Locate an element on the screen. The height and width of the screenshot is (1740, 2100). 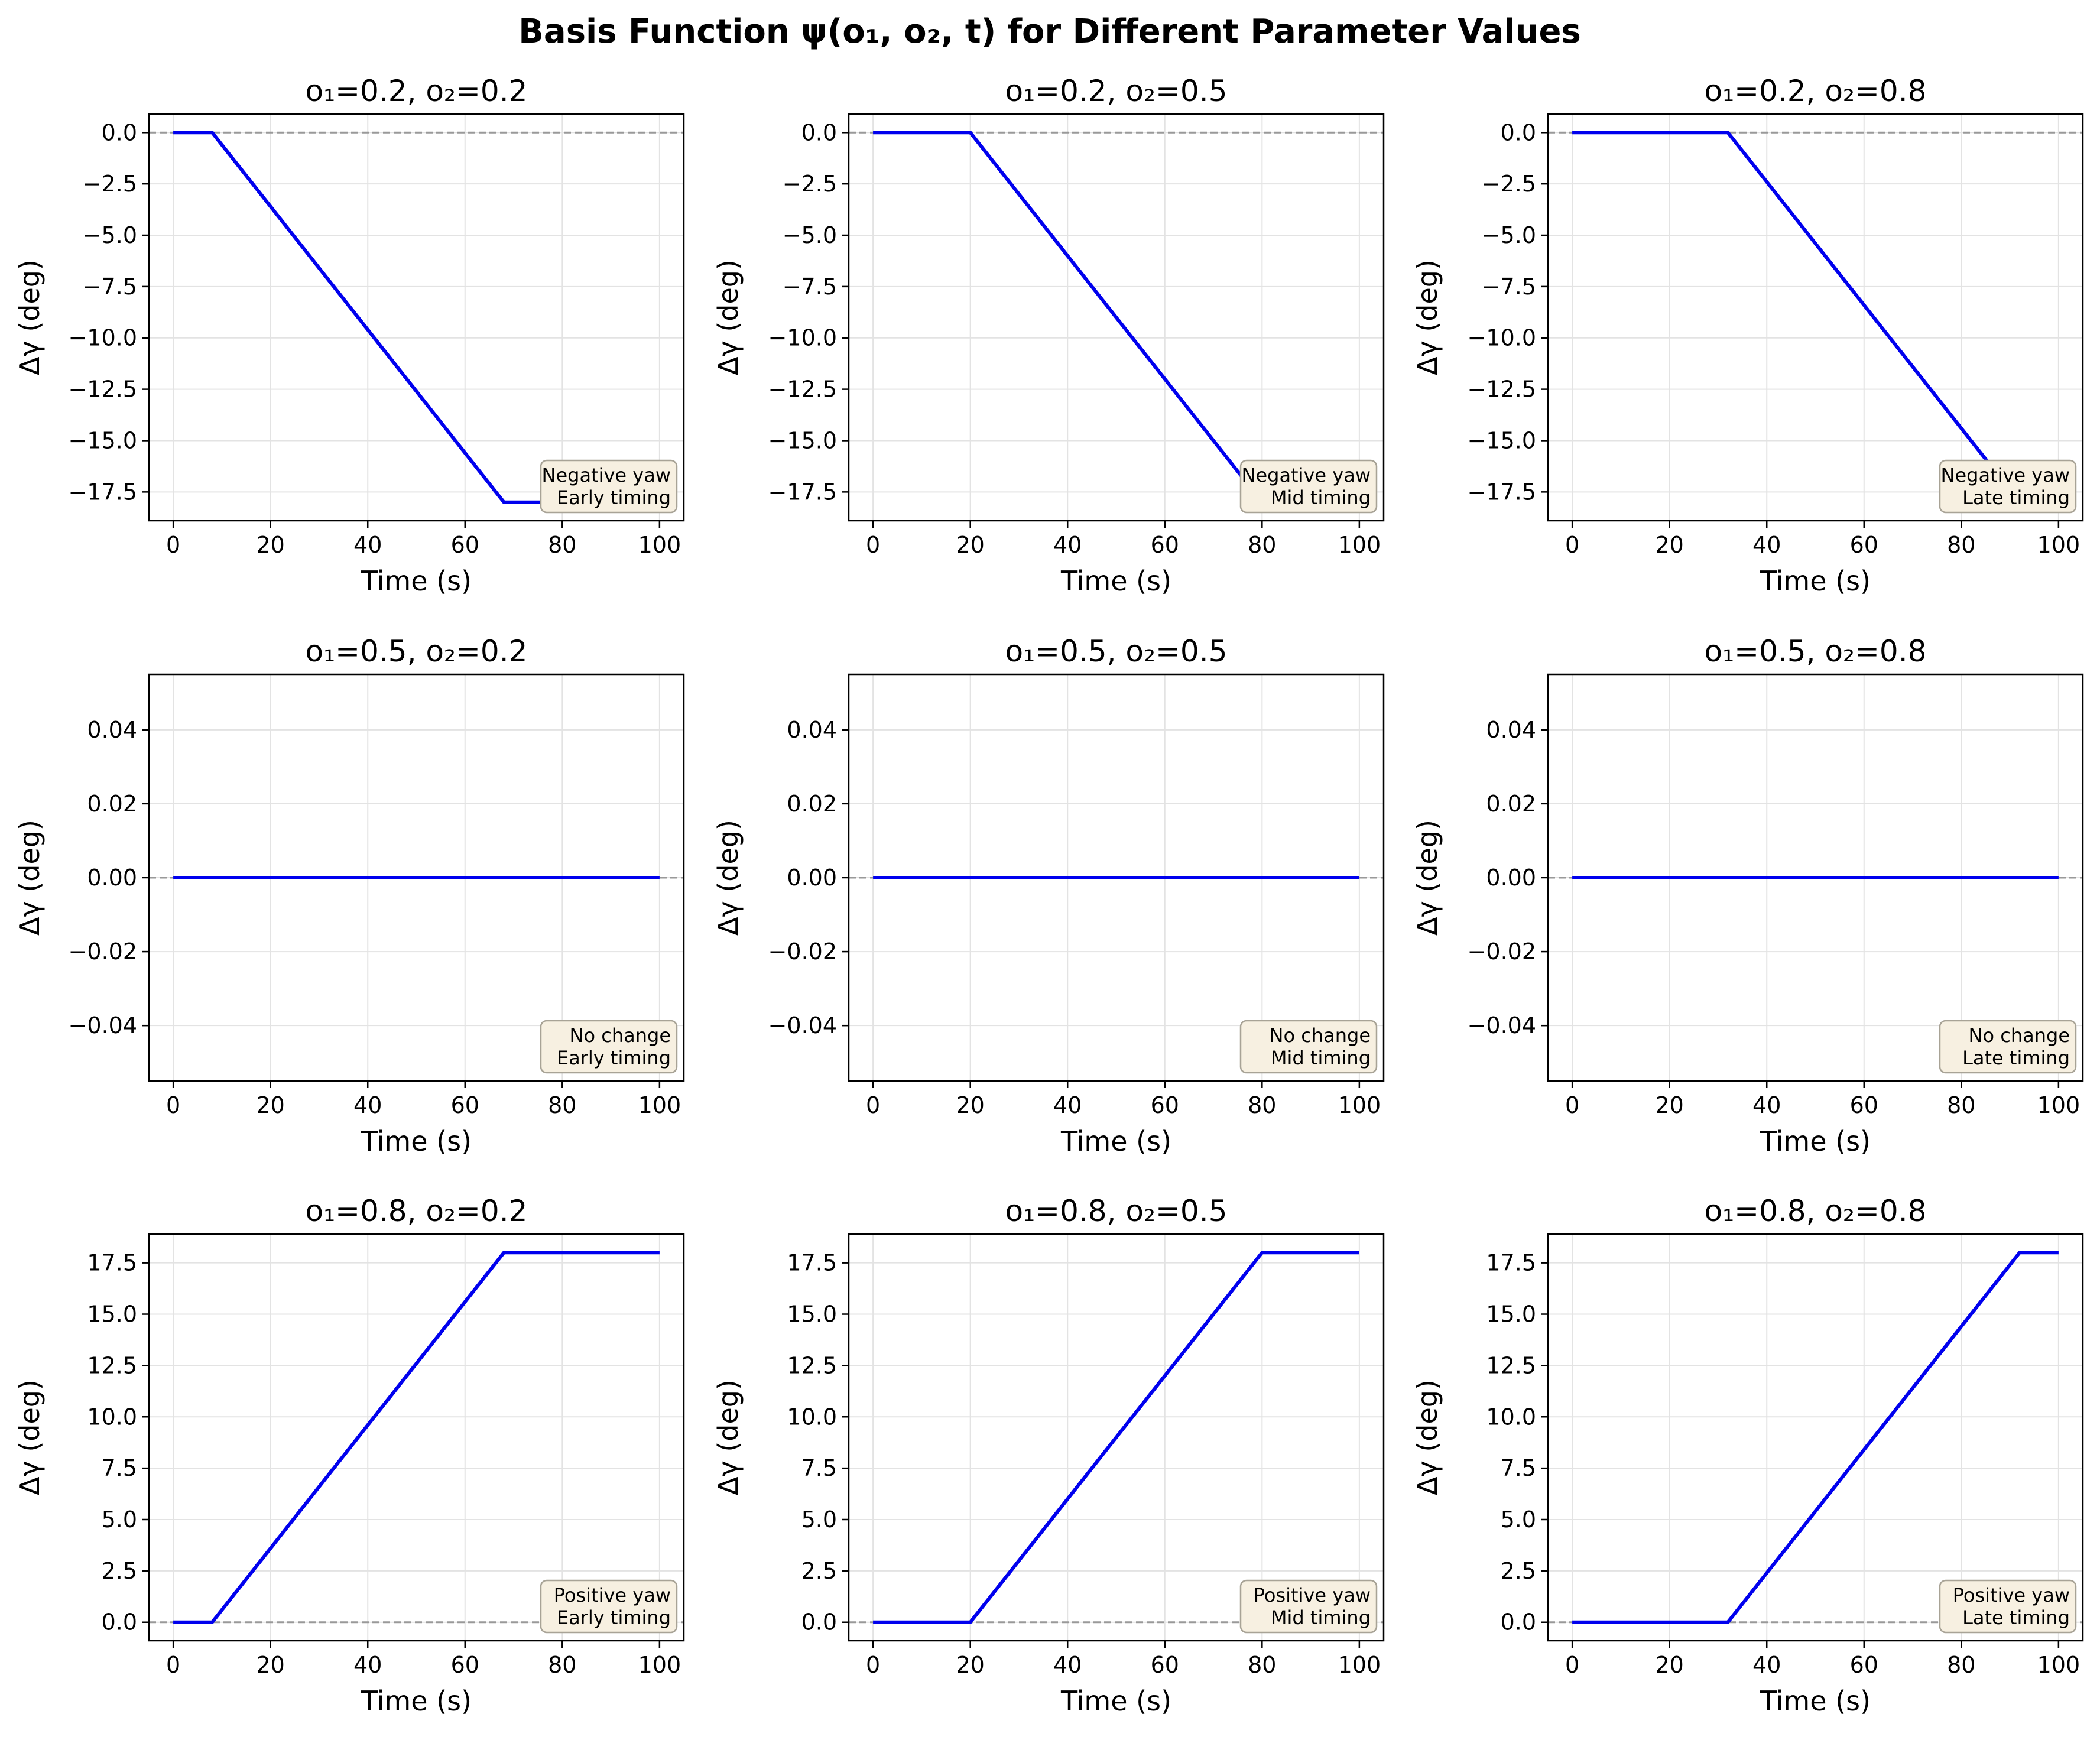
y-tick-label: −0.02 is located at coordinates (1502, 952).